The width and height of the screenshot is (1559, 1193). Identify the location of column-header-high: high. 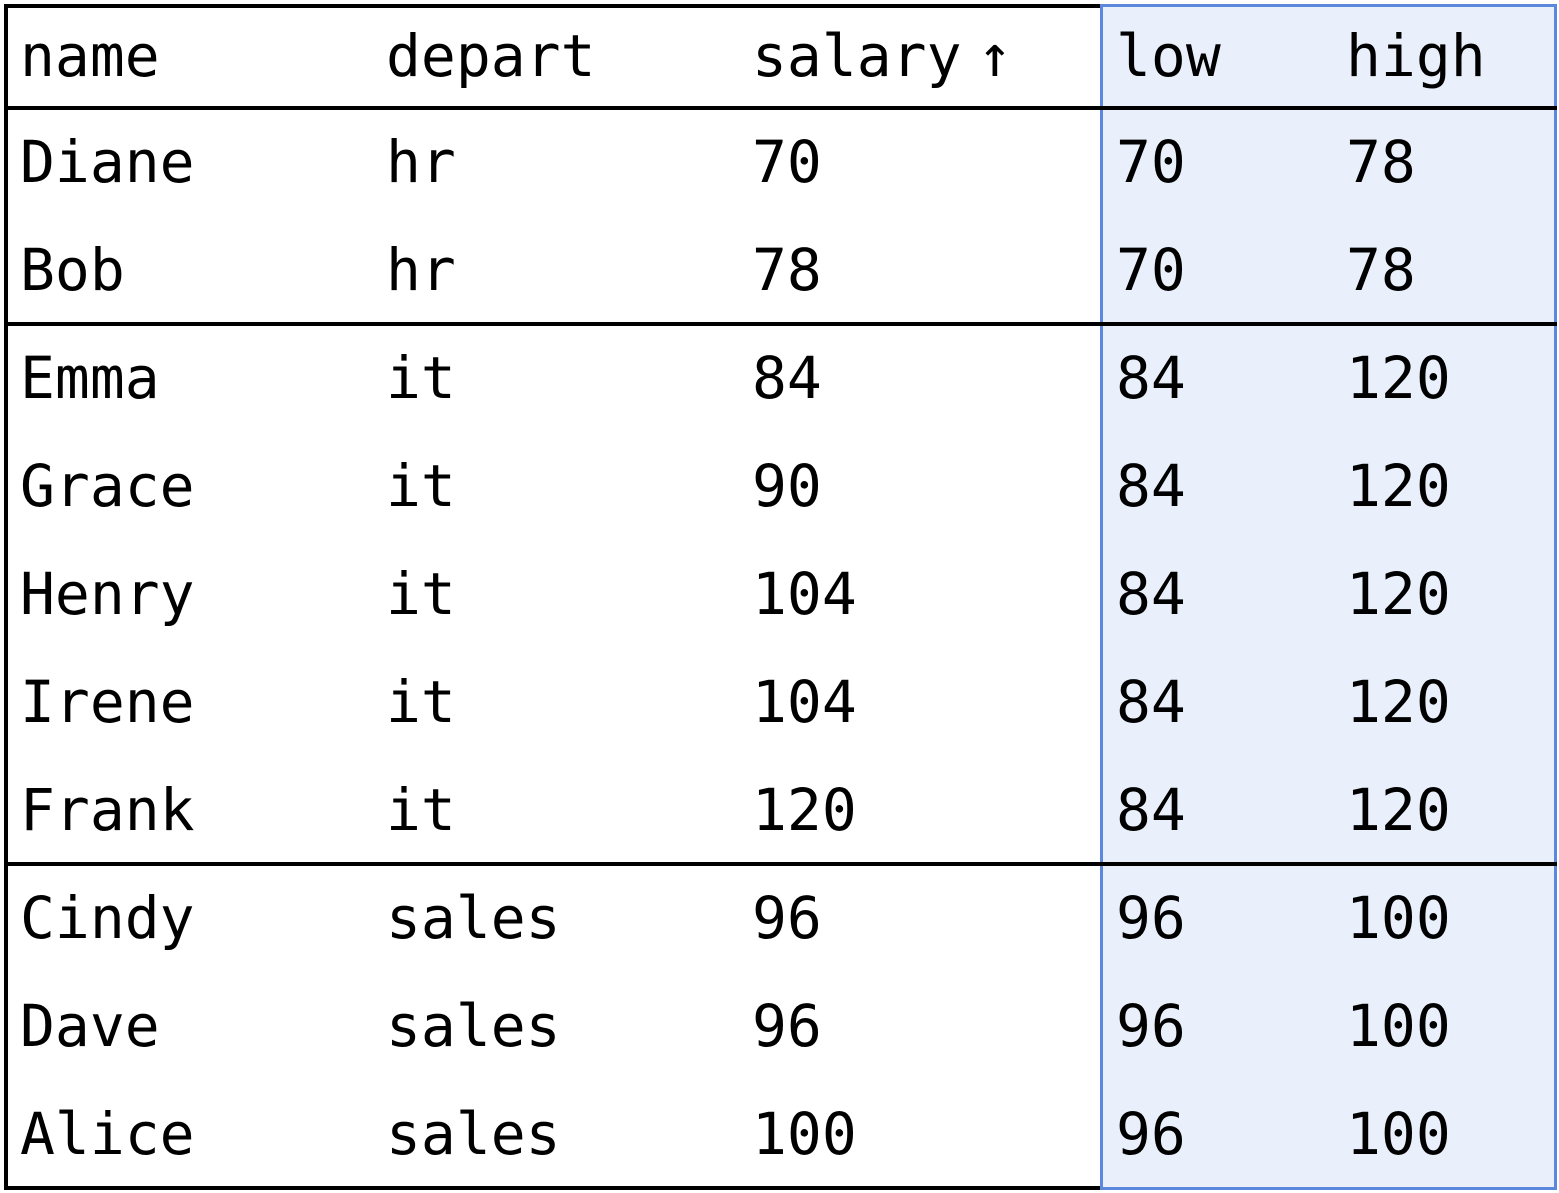
(1416, 56).